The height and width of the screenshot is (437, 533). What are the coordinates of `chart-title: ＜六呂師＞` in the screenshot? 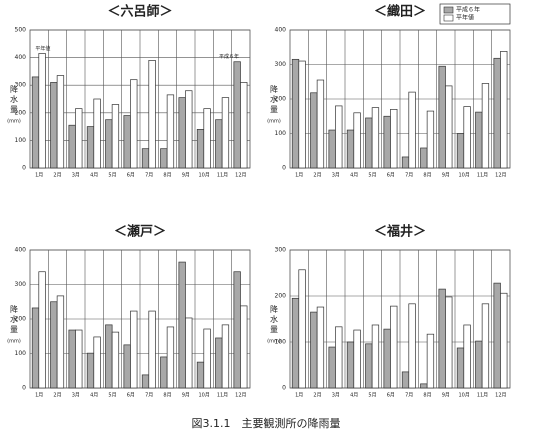 It's located at (139, 12).